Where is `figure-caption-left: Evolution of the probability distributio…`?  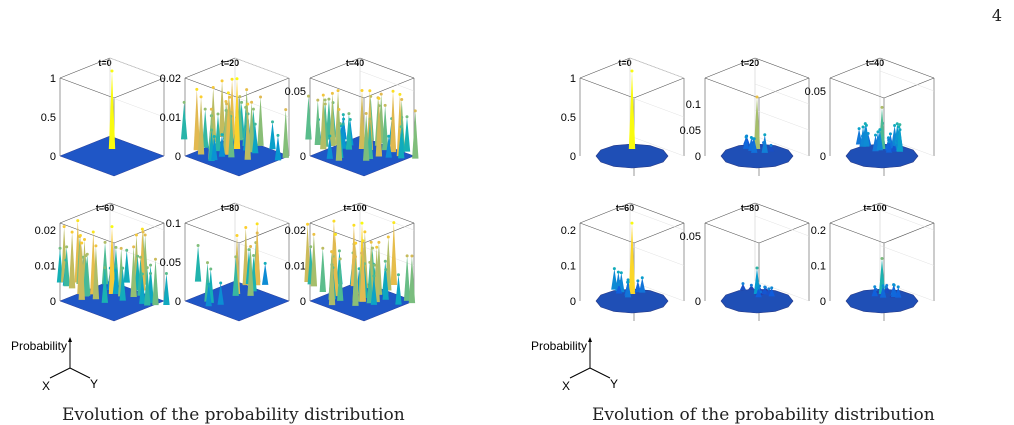
figure-caption-left: Evolution of the probability distributio… is located at coordinates (233, 415).